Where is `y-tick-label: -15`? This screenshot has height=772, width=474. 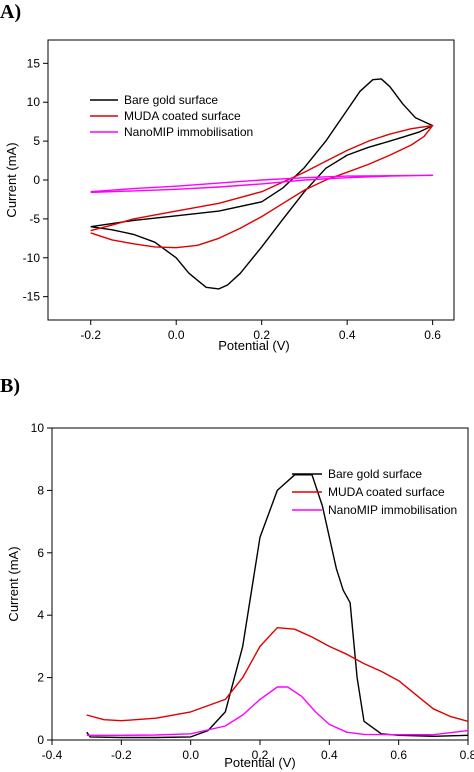 y-tick-label: -15 is located at coordinates (32, 297).